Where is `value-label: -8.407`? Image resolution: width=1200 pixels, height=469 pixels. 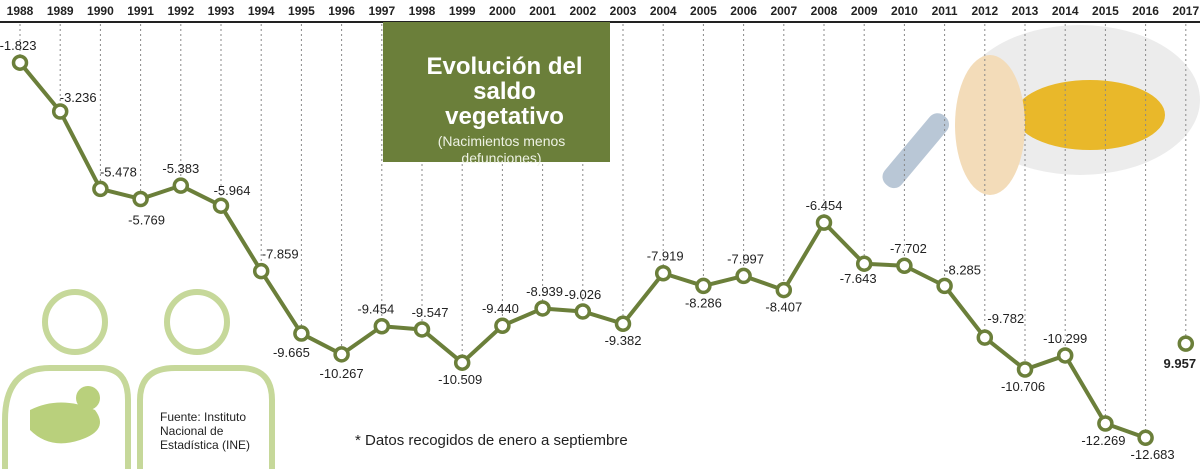 value-label: -8.407 is located at coordinates (783, 307).